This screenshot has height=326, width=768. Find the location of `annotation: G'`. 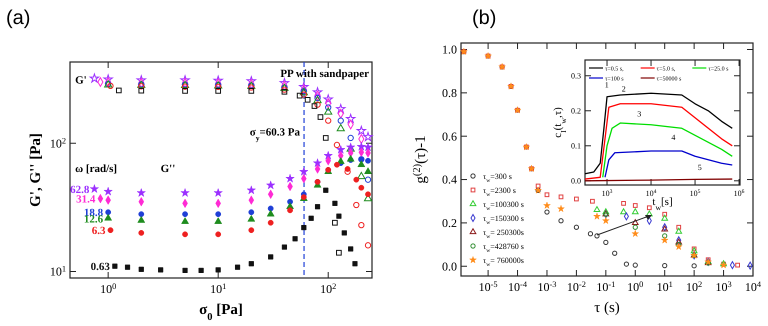

annotation: G' is located at coordinates (81, 80).